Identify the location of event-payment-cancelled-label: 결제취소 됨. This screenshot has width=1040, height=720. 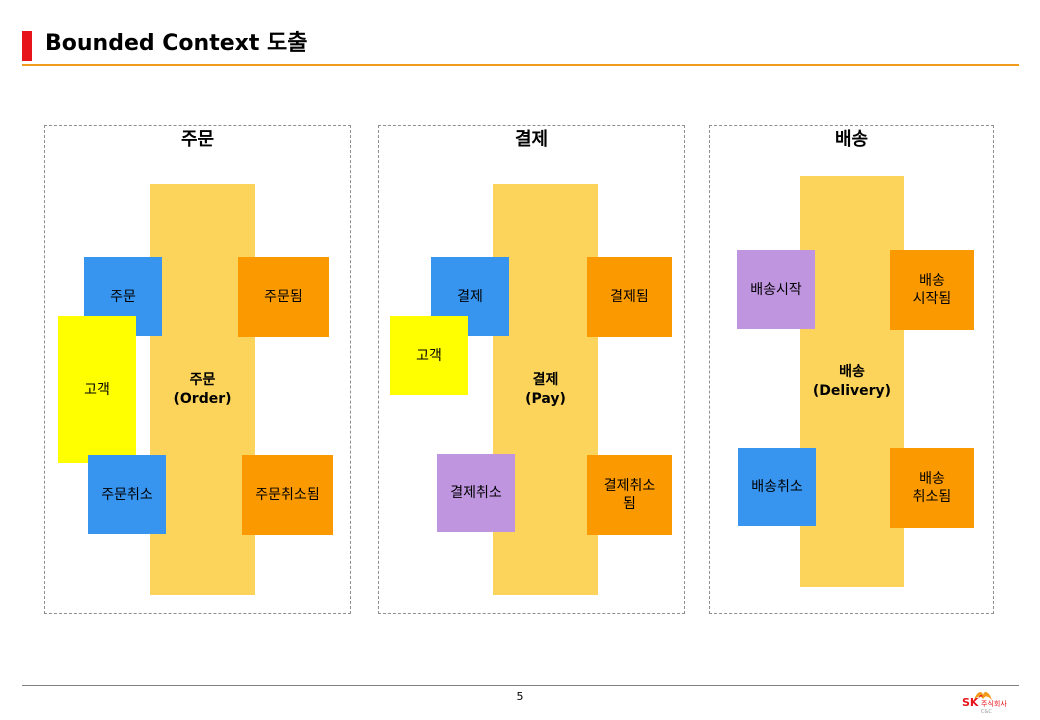
(629, 495).